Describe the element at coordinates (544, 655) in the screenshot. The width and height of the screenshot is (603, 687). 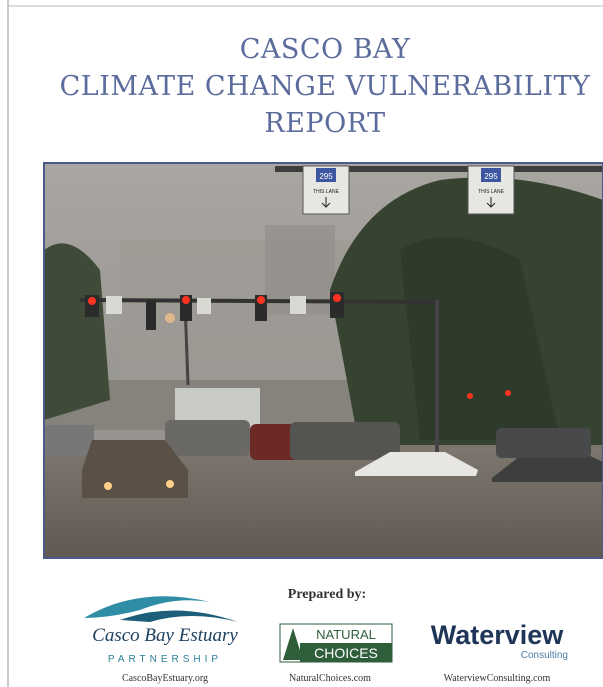
I see `partner-subname: Consulting` at that location.